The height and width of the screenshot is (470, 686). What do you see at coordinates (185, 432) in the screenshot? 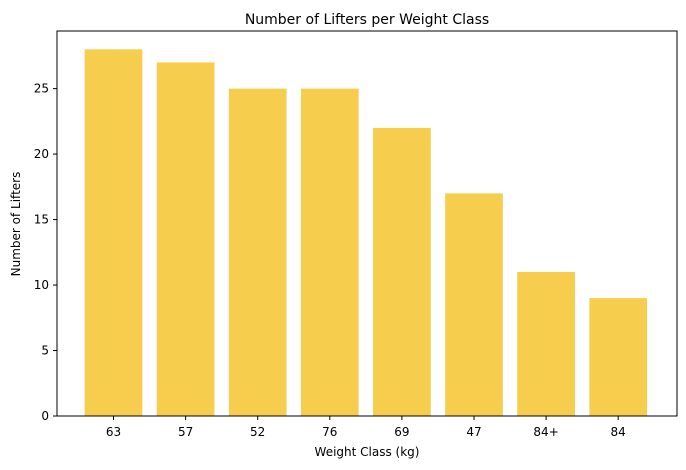
I see `x-tick-label: 57` at bounding box center [185, 432].